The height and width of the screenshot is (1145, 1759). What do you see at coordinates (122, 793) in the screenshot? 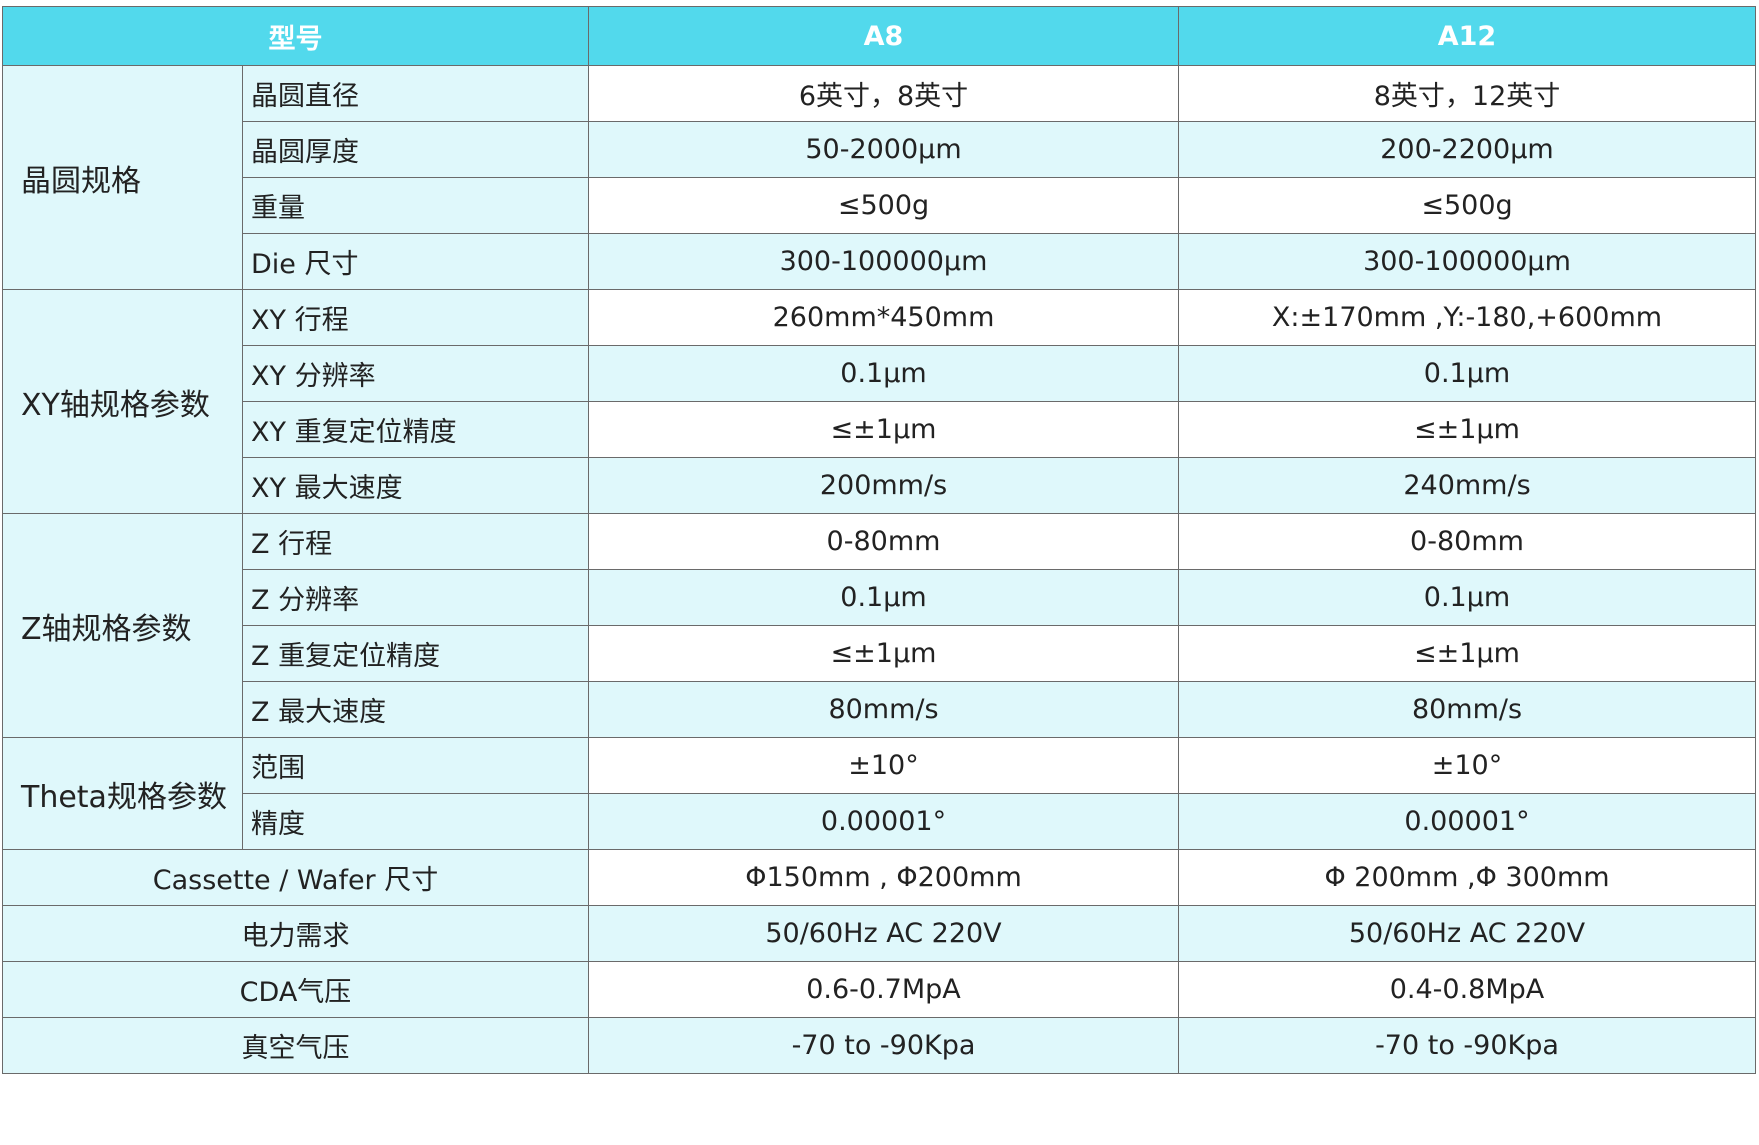
I see `group-label: Theta规格参数` at bounding box center [122, 793].